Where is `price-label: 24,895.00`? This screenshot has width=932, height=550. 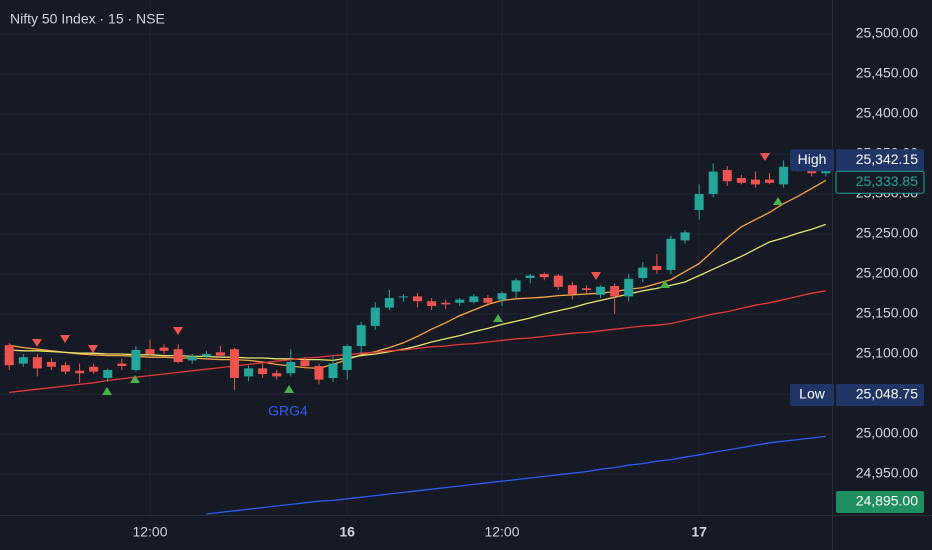 price-label: 24,895.00 is located at coordinates (887, 501).